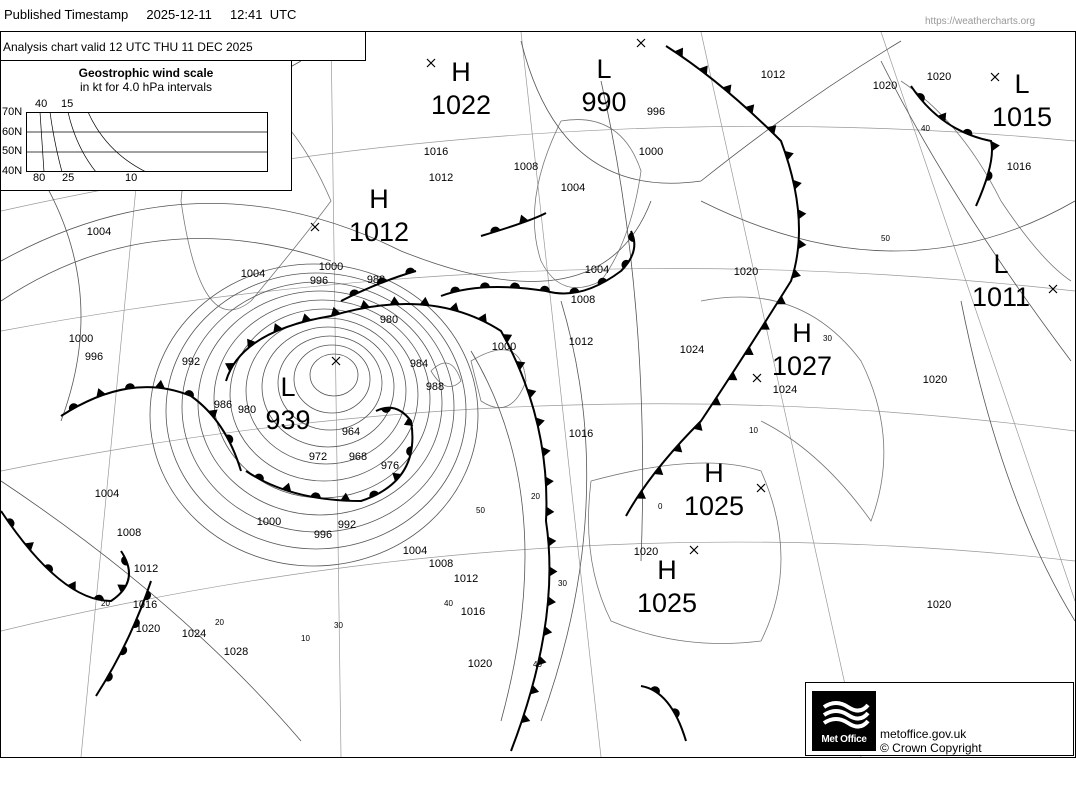 This screenshot has height=789, width=1076. What do you see at coordinates (12, 132) in the screenshot?
I see `lat-60: 60N` at bounding box center [12, 132].